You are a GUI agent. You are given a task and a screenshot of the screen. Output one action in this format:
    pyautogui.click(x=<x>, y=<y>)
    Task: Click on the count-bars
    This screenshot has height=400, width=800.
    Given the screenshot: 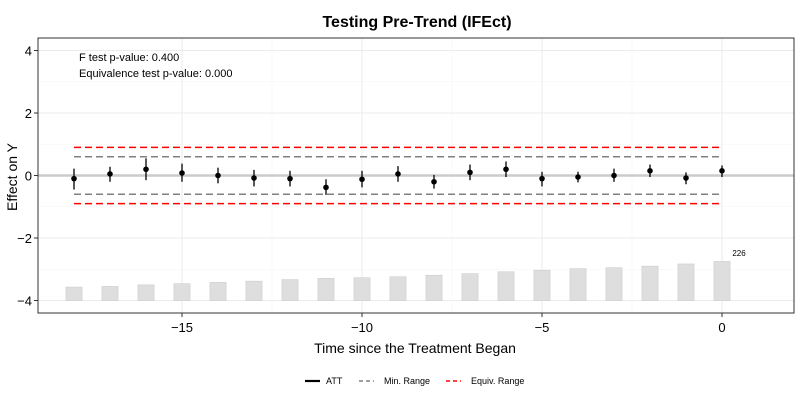 What is the action you would take?
    pyautogui.click(x=398, y=281)
    